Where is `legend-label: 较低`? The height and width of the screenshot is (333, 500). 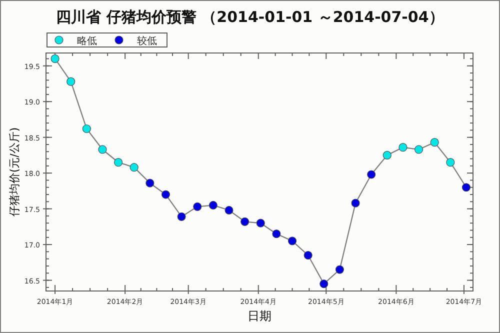 legend-label: 较低 is located at coordinates (147, 41).